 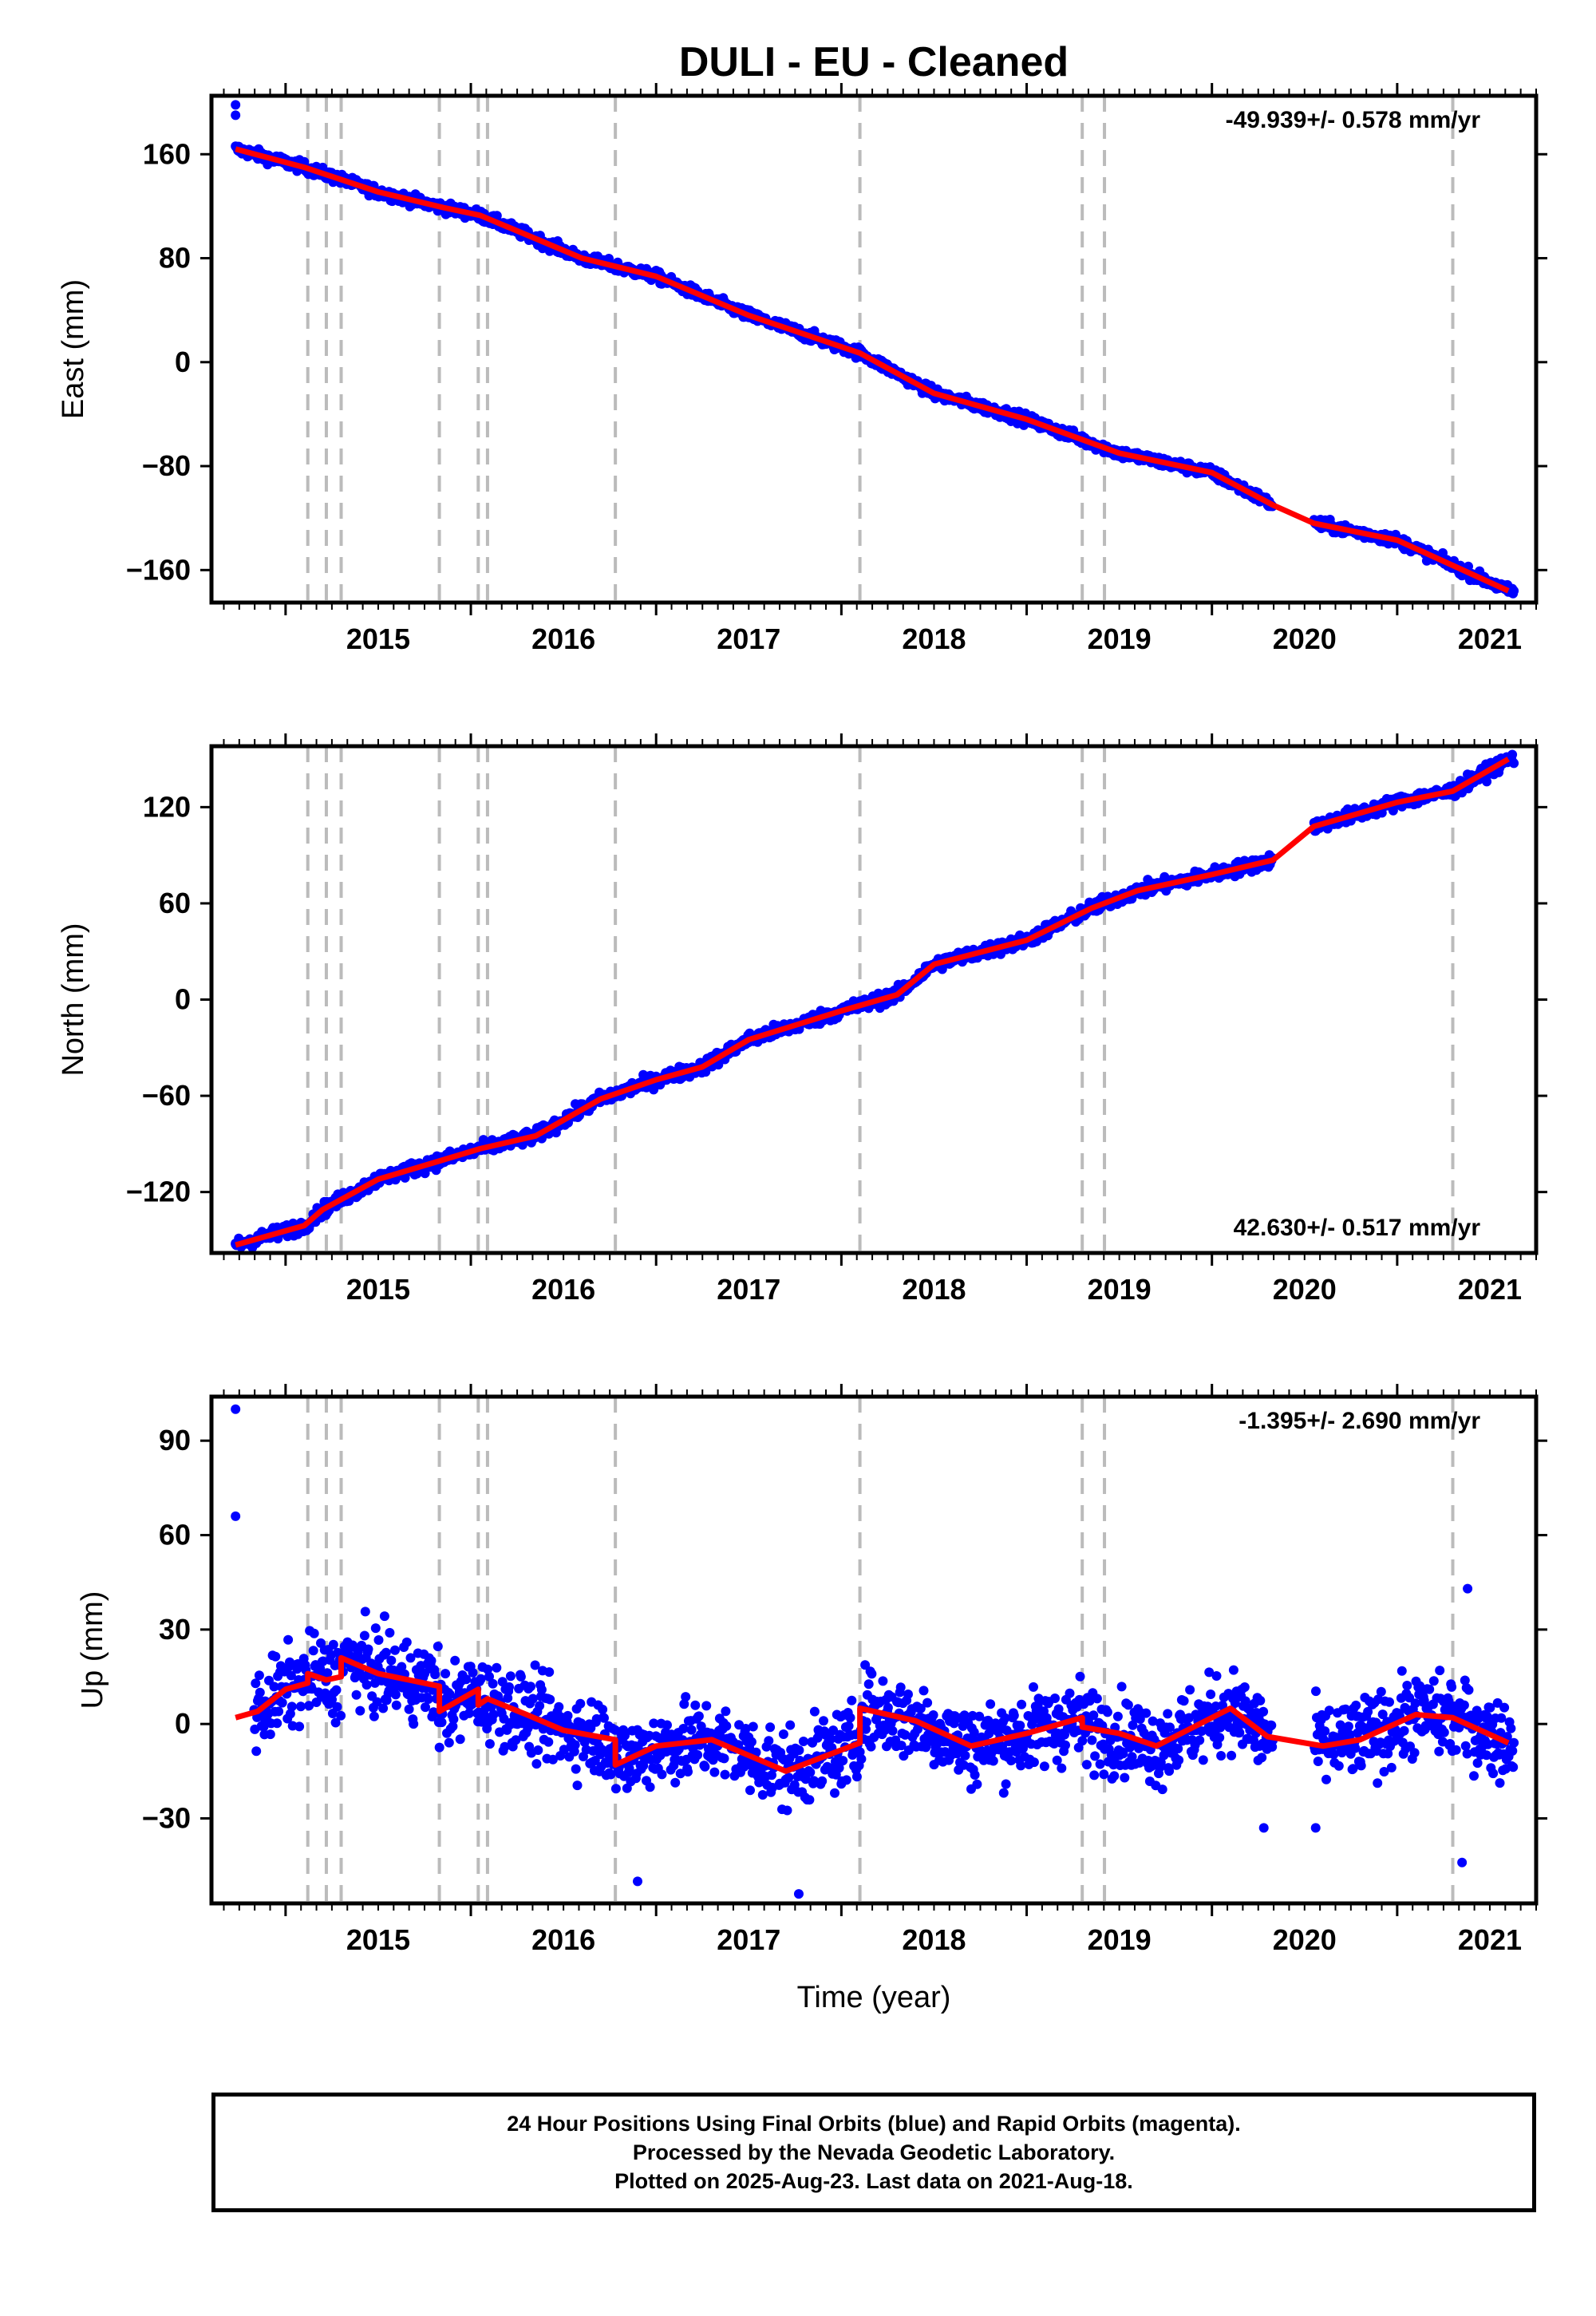 I want to click on x-tick-label: 2021, so click(x=1490, y=1289).